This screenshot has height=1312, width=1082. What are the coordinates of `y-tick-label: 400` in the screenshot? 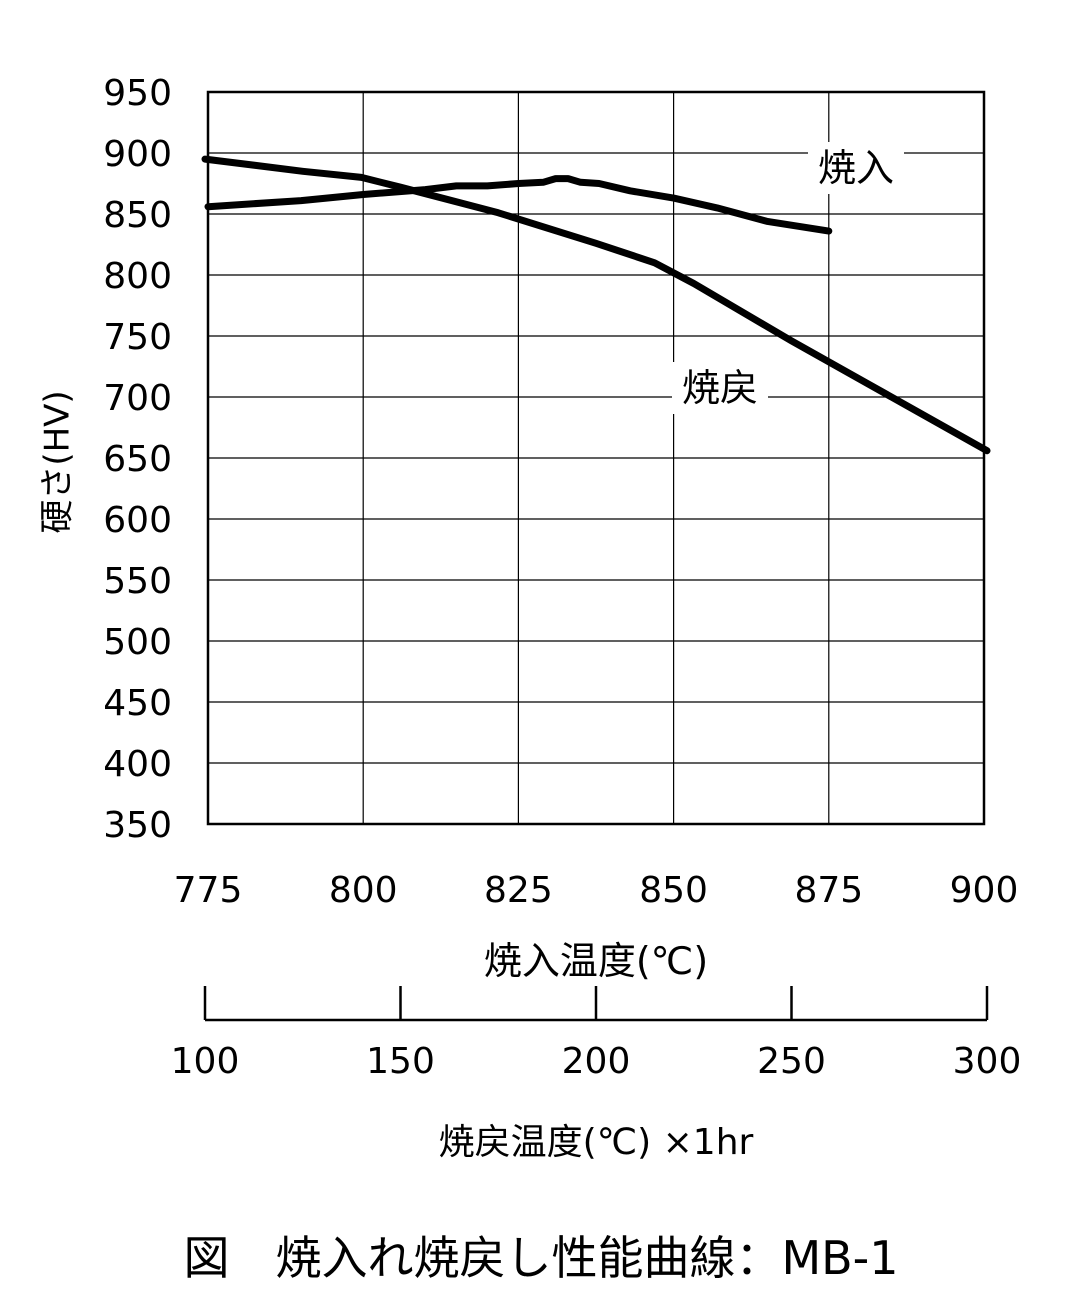 It's located at (137, 764).